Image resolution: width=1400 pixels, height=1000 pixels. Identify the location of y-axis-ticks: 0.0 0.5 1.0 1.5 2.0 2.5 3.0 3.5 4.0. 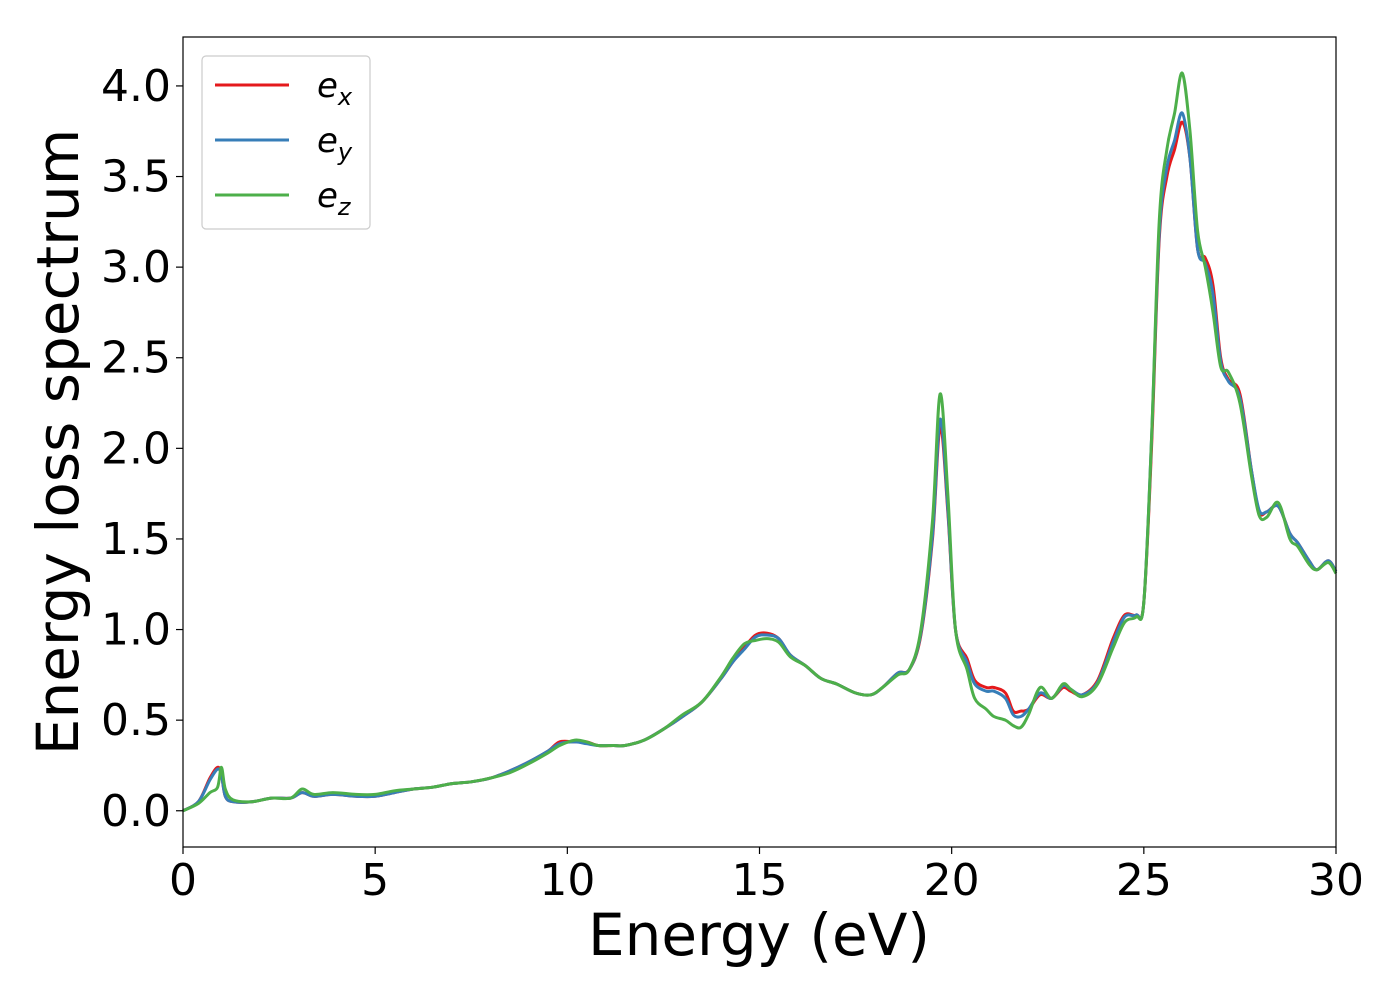
(142, 449).